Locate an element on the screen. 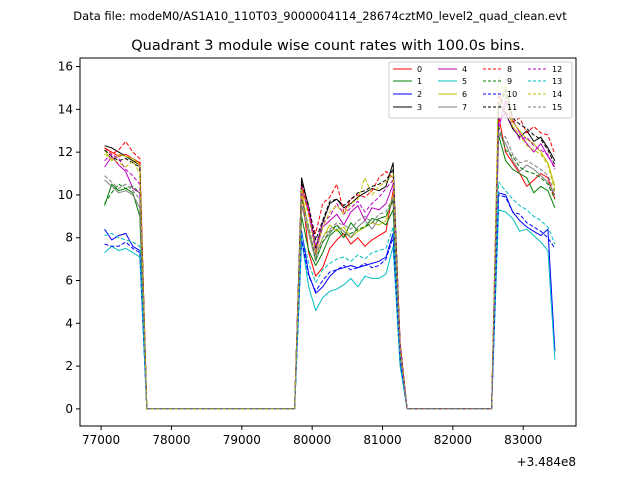 Image resolution: width=640 pixels, height=480 pixels. legend-label-11: 11 is located at coordinates (512, 107).